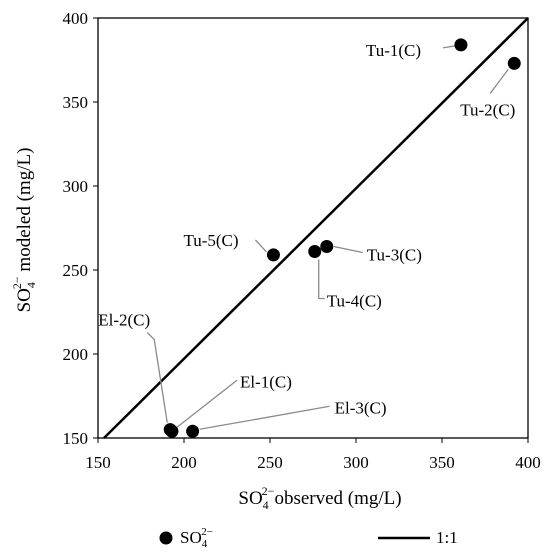  Describe the element at coordinates (313, 455) in the screenshot. I see `x-axis-ticks: 150 200 250 300 350 400` at that location.